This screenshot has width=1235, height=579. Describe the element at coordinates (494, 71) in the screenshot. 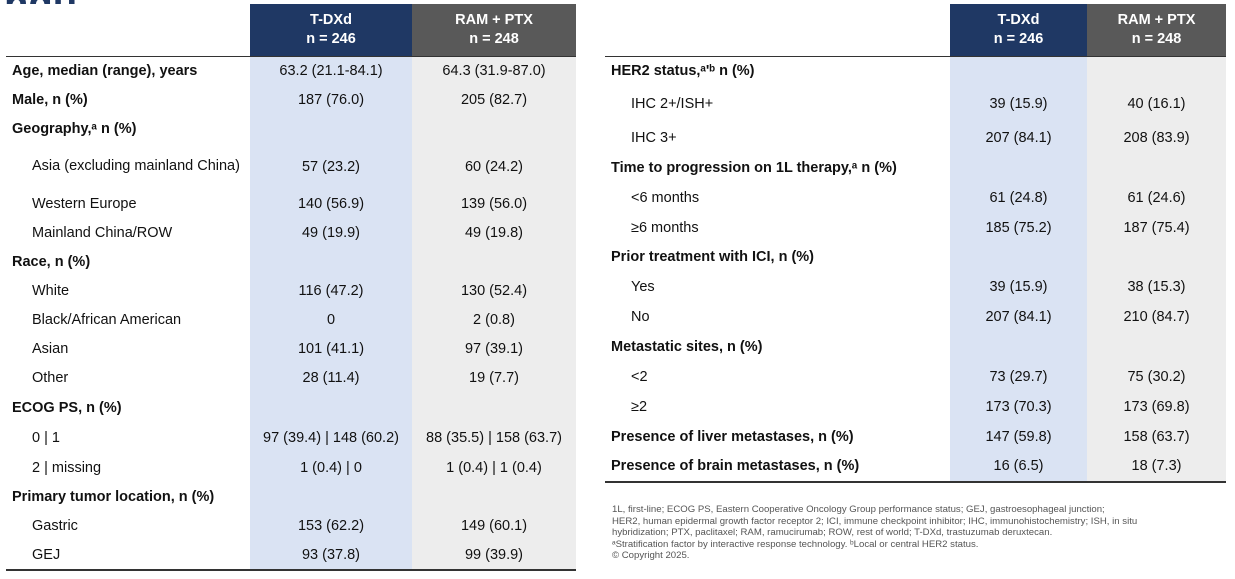

I see `cell-ram-ptx: 64.3 (31.9-87.0)` at that location.